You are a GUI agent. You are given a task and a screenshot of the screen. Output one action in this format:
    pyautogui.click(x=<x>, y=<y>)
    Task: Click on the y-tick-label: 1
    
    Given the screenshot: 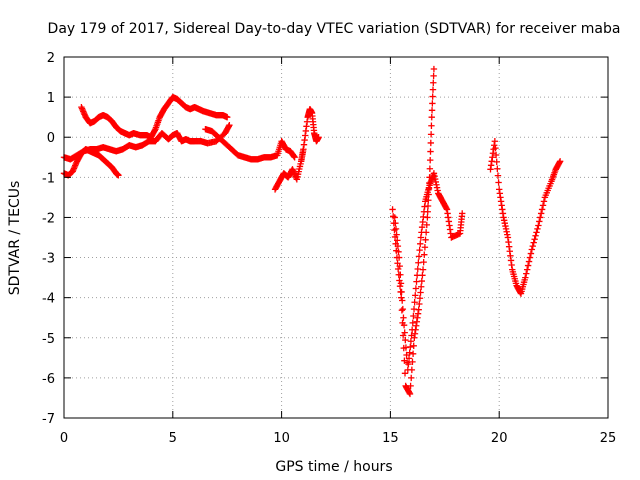 What is the action you would take?
    pyautogui.click(x=51, y=98)
    